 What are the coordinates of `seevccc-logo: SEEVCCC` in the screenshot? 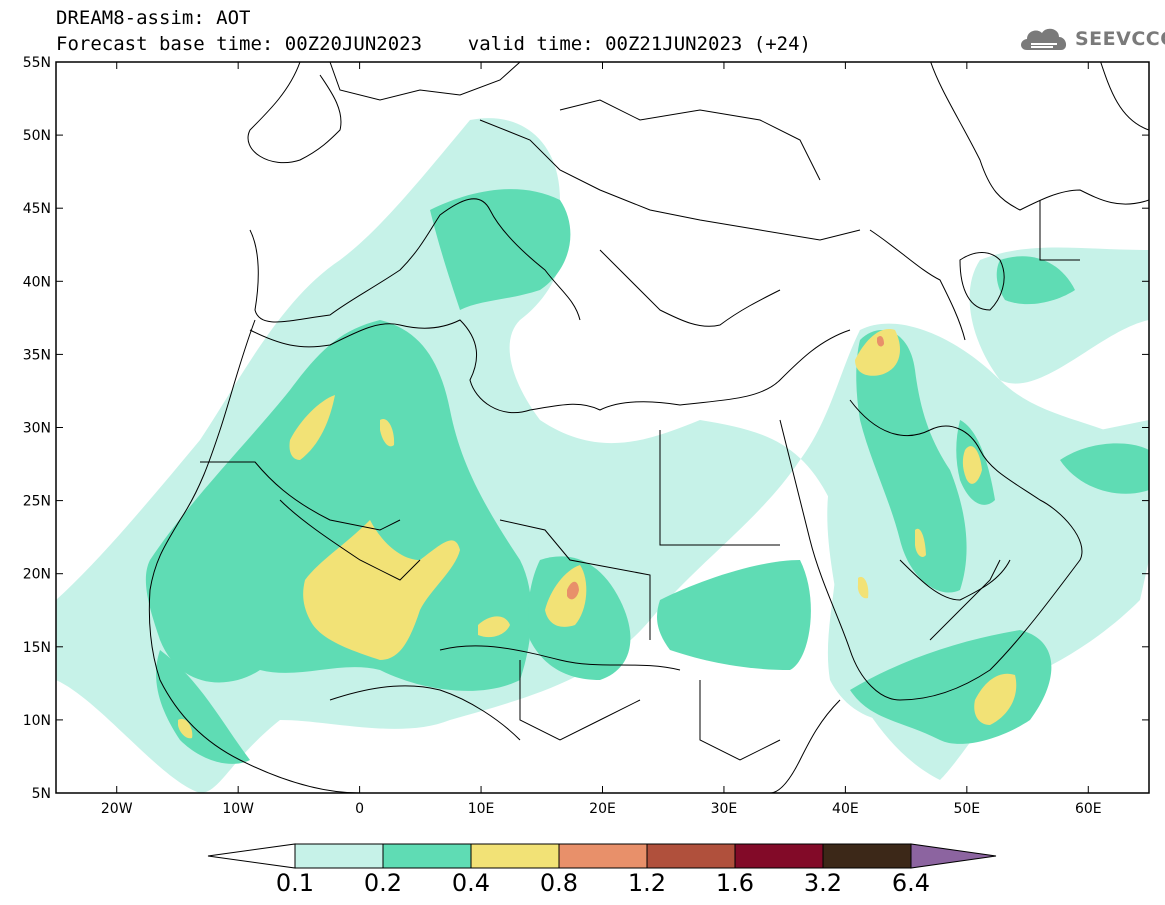 It's located at (1091, 39).